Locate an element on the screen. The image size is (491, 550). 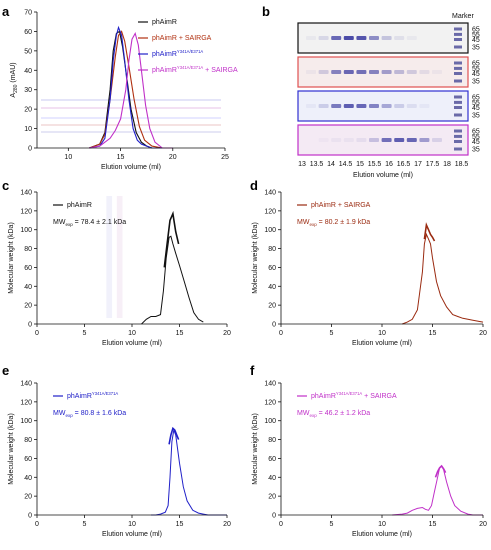
panel-letter-e: e is located at coordinates (5, 370).